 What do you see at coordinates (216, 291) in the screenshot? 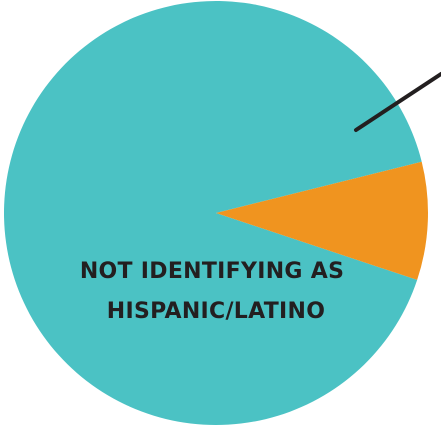
I see `slice-label-not-hispanic: NOT IDENTIFYING AS HISPANIC/LATINO` at bounding box center [216, 291].